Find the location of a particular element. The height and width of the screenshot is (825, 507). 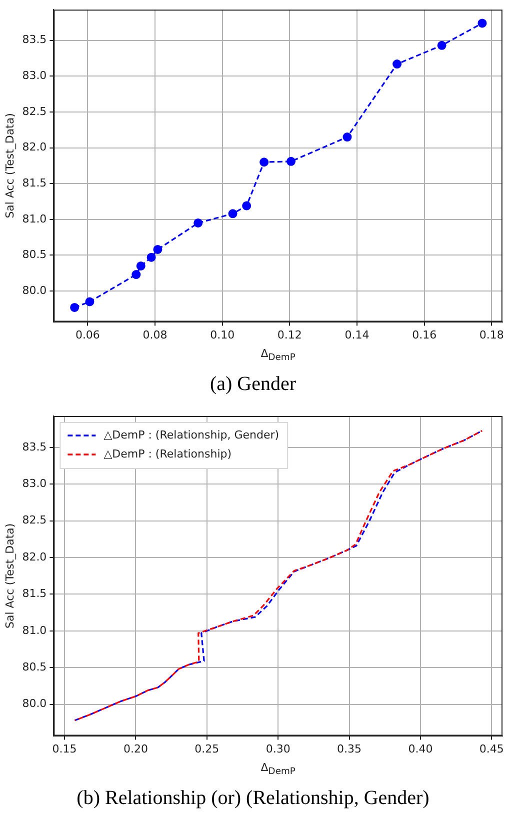

x-tick-label: 0.15 is located at coordinates (64, 749).